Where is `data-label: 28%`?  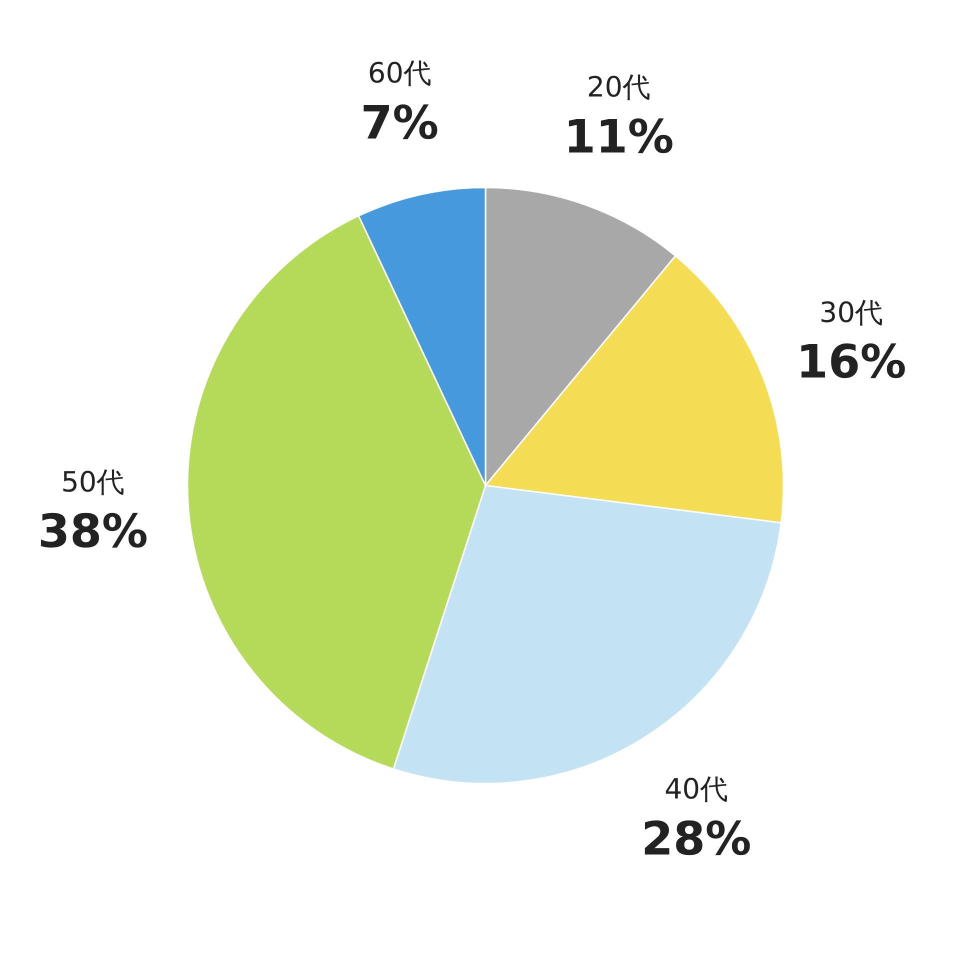
data-label: 28% is located at coordinates (696, 839).